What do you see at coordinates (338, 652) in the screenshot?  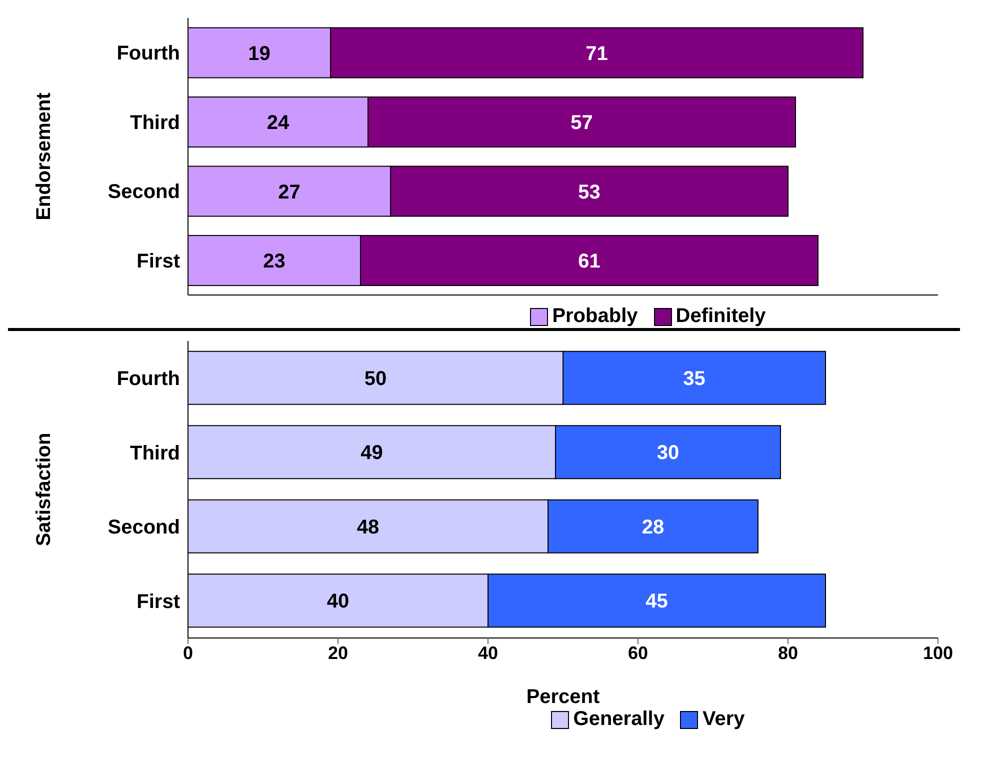 I see `x-tick-label: 20` at bounding box center [338, 652].